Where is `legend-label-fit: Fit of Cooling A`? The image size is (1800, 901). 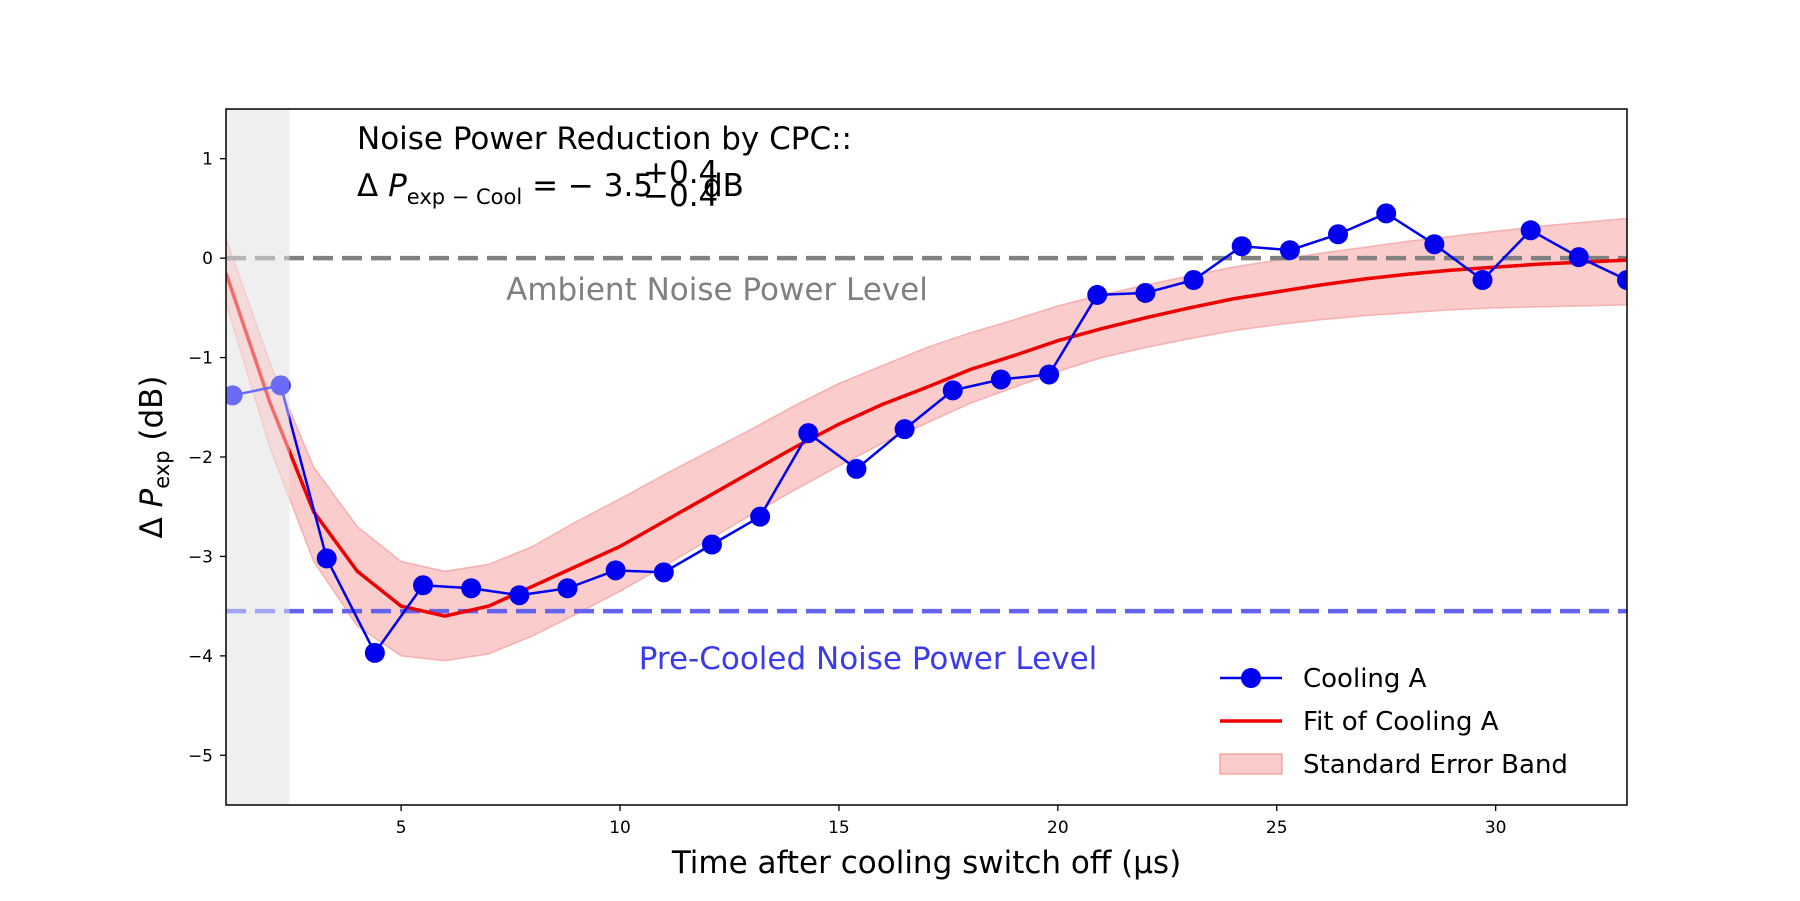 legend-label-fit: Fit of Cooling A is located at coordinates (1401, 722).